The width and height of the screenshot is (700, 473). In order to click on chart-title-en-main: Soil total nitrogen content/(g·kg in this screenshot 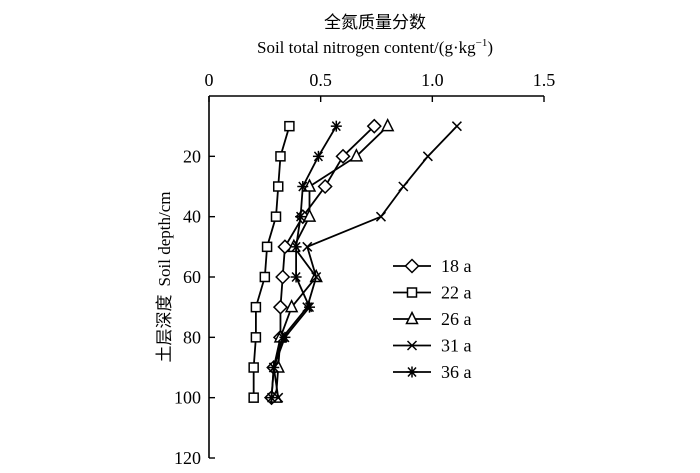, I will do `click(366, 47)`.